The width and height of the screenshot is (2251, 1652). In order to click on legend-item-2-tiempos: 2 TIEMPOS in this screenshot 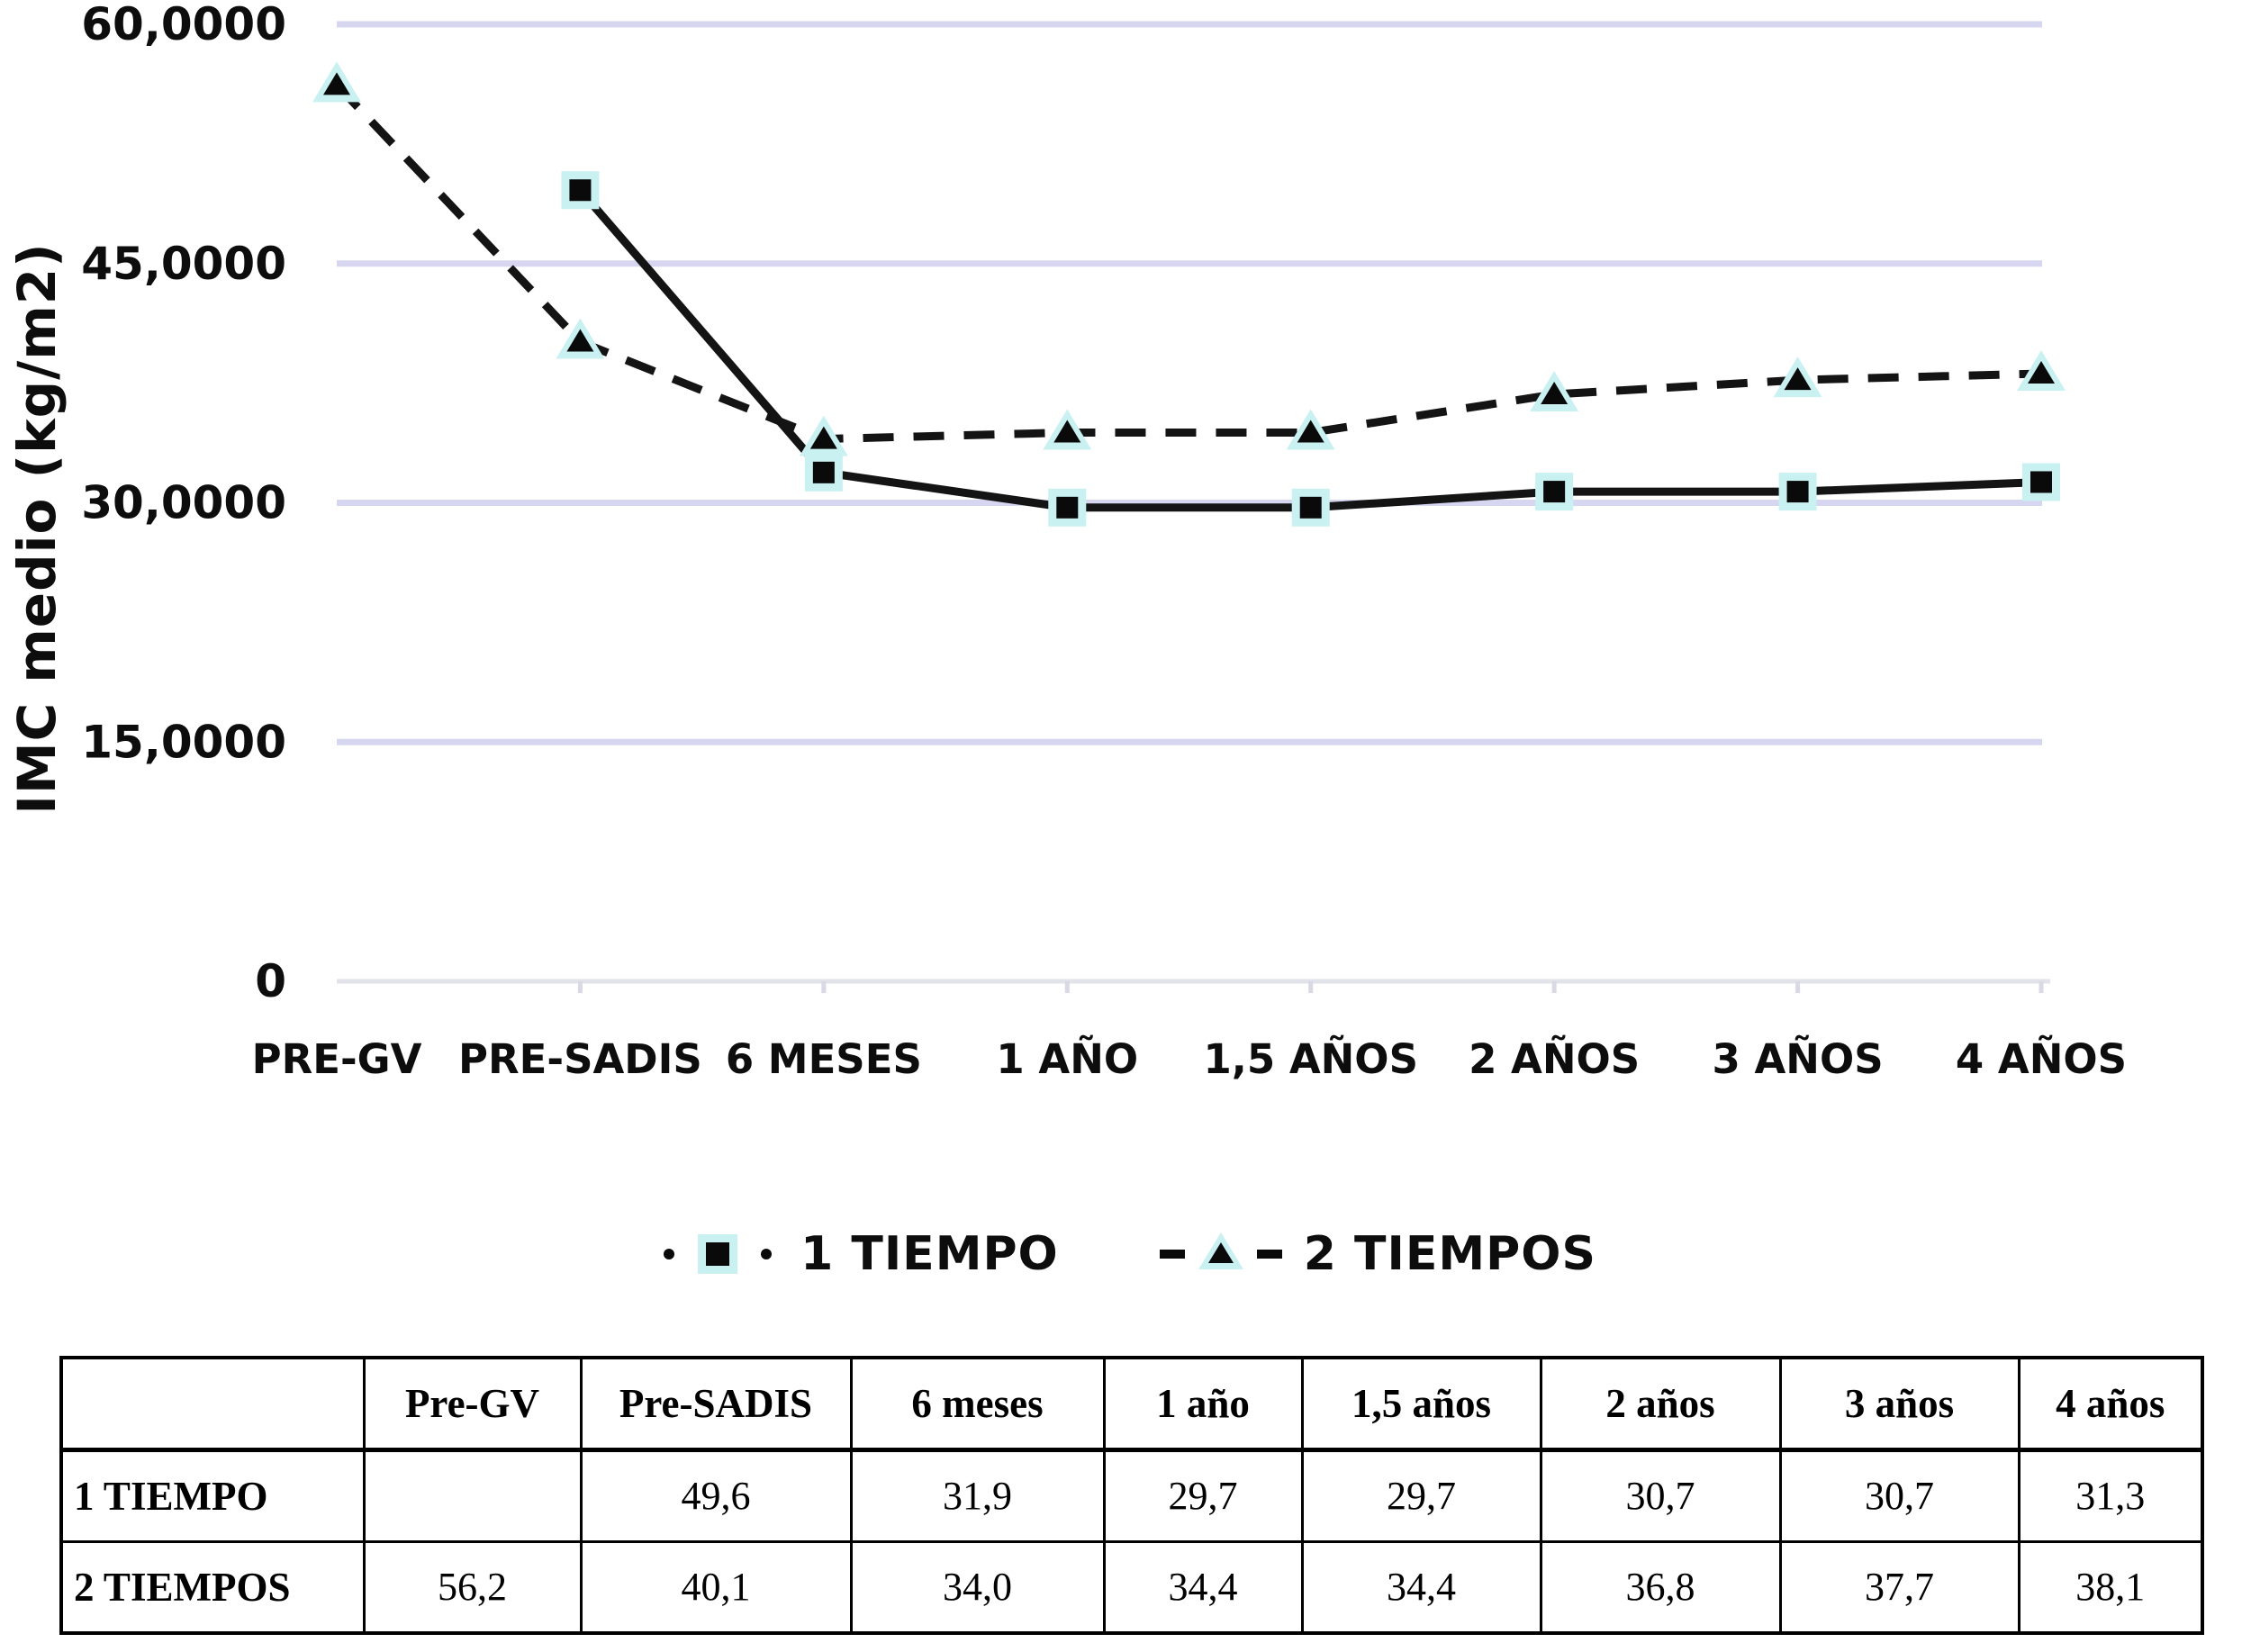, I will do `click(1377, 1254)`.